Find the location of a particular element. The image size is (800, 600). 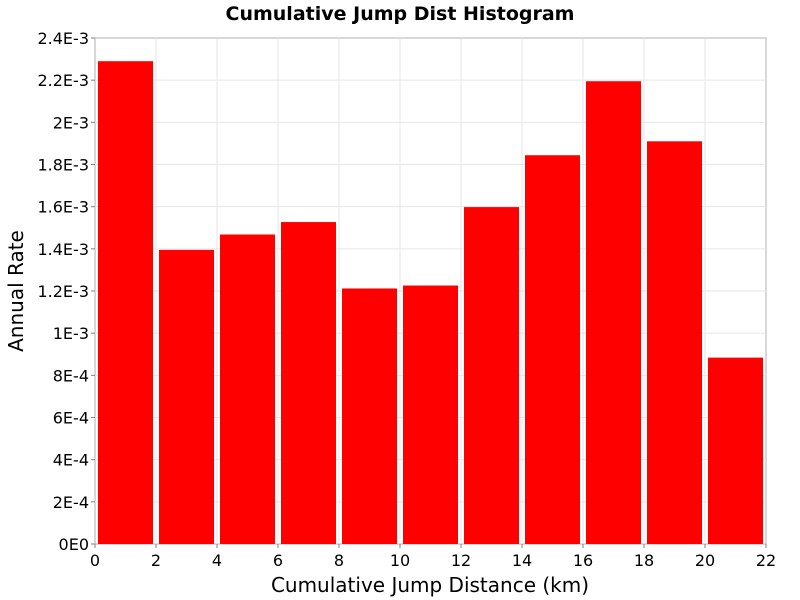

y-tick-label: 1E-3 is located at coordinates (71, 333).